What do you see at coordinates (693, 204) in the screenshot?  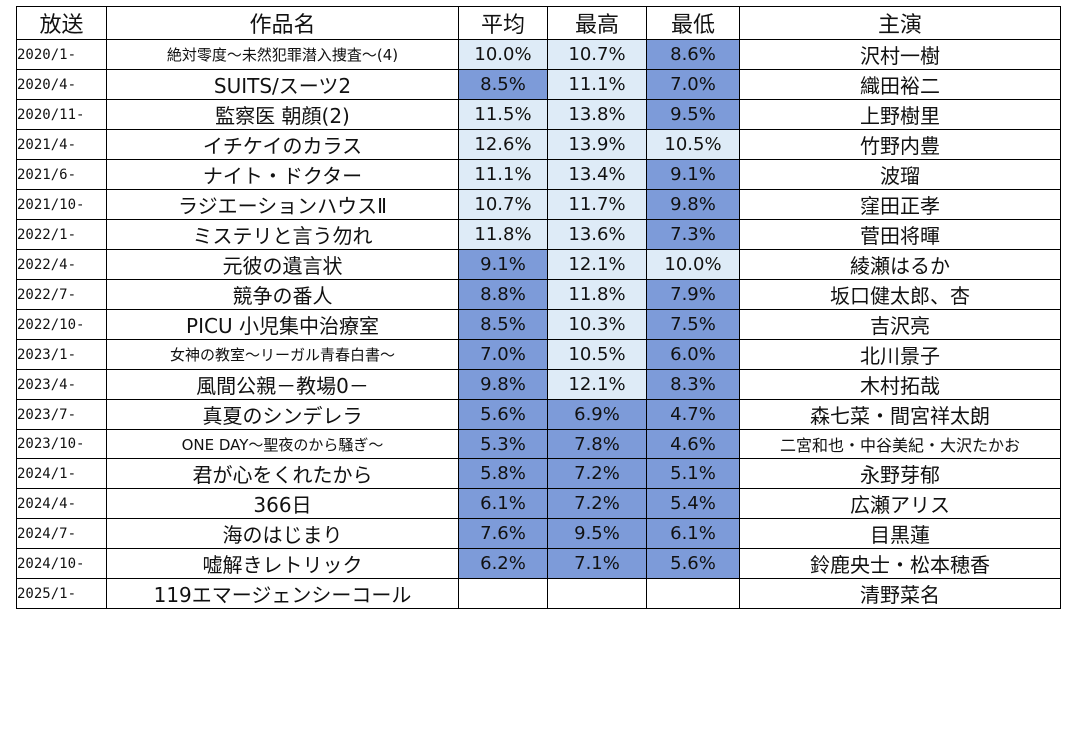 I see `min-rating-cell: 9.8%` at bounding box center [693, 204].